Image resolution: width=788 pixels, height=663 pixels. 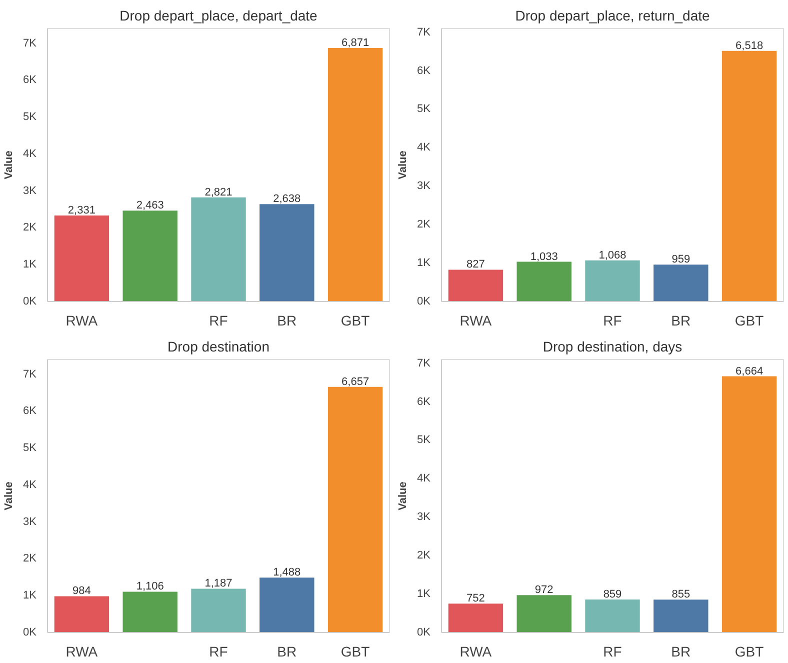 What do you see at coordinates (219, 346) in the screenshot?
I see `chart-title: Drop destination` at bounding box center [219, 346].